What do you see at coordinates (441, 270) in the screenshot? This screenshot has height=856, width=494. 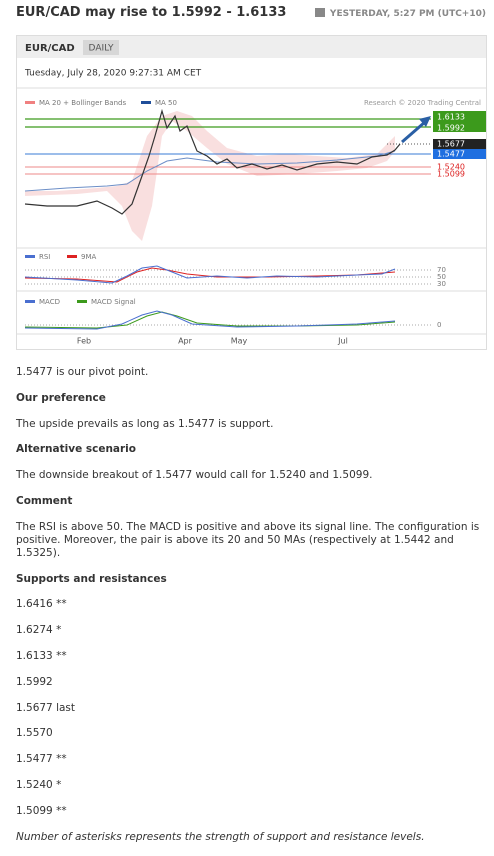 I see `rsi-tick: 70` at bounding box center [441, 270].